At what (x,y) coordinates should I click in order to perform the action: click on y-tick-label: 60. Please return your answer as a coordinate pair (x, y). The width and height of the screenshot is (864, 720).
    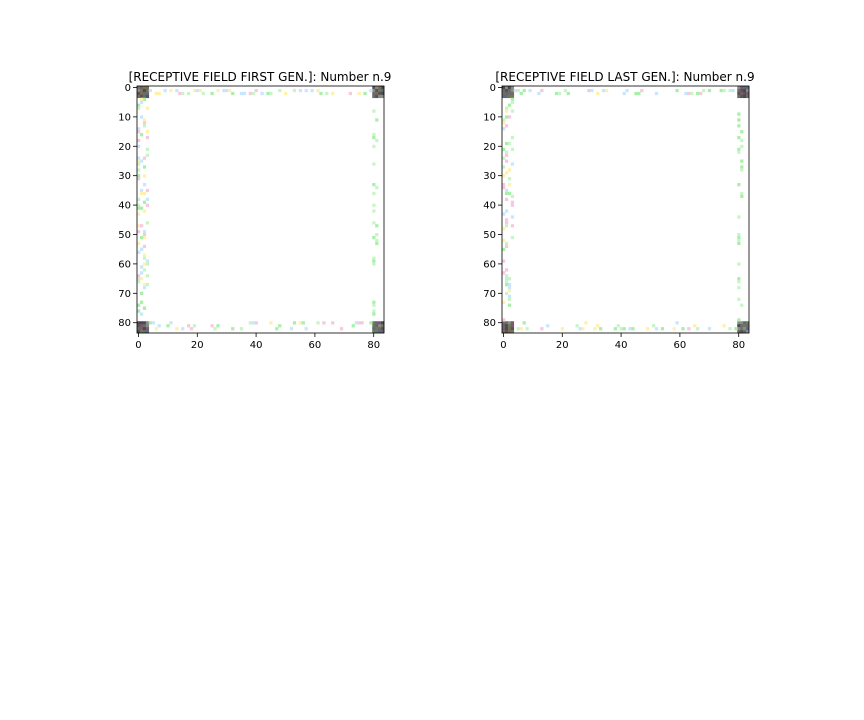
    Looking at the image, I should click on (489, 264).